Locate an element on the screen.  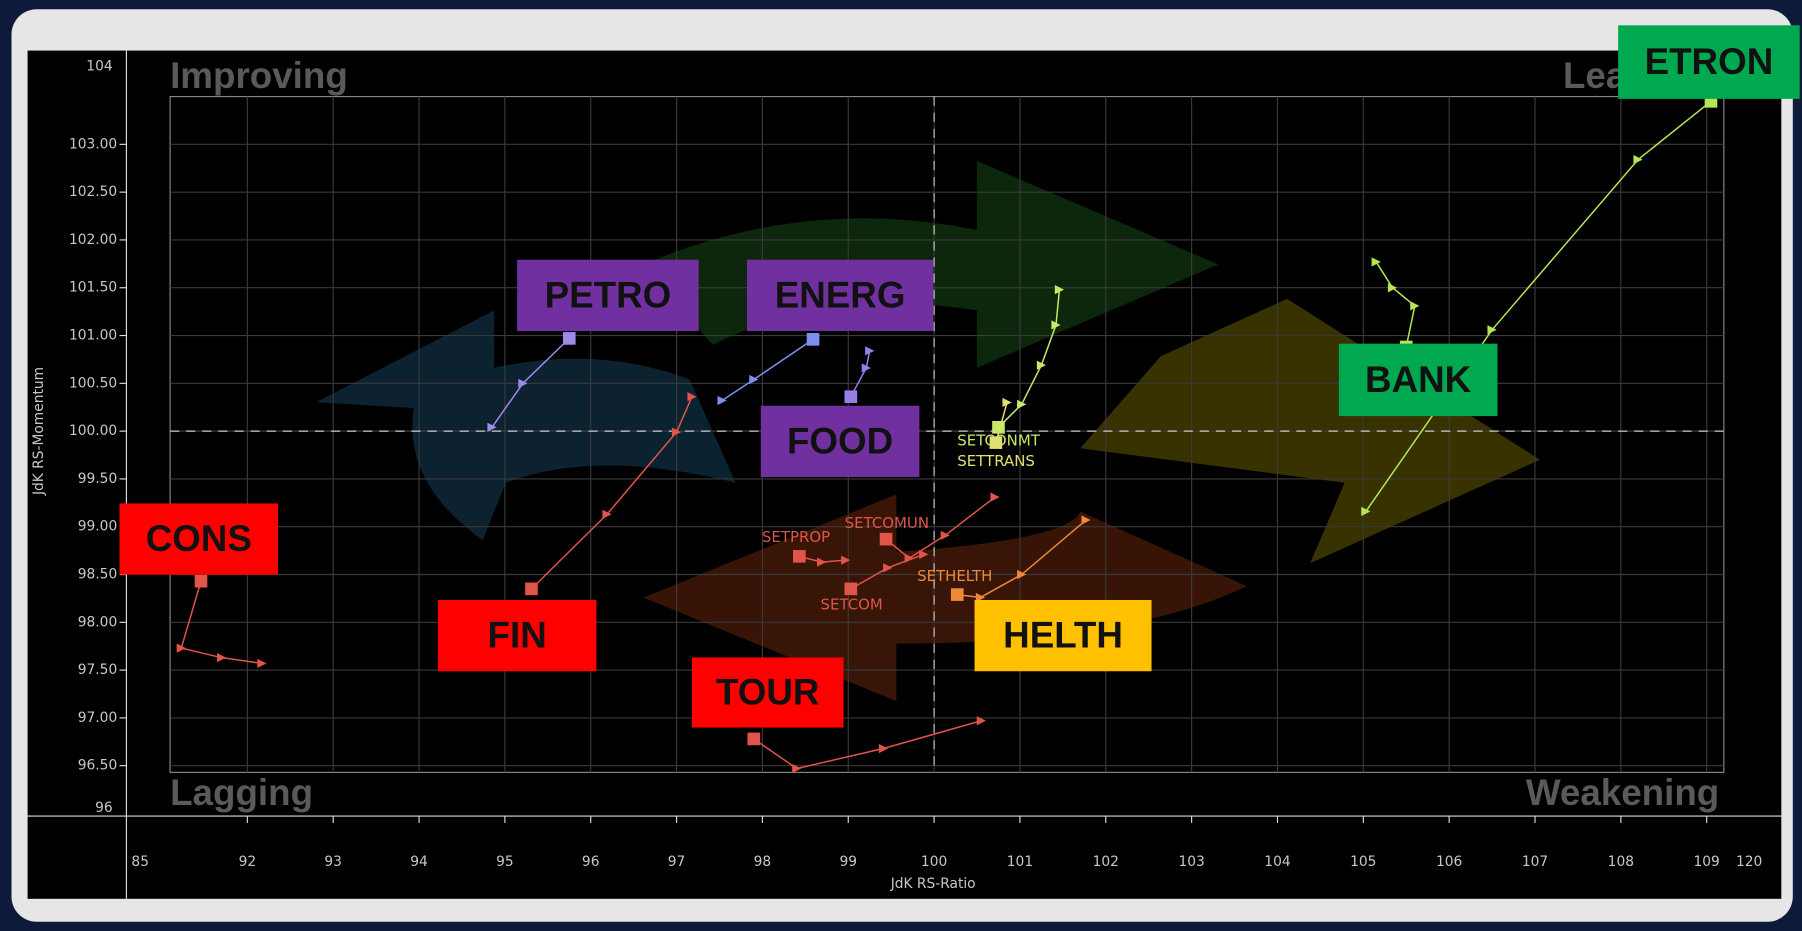
x-tick-label: 100 is located at coordinates (934, 862).